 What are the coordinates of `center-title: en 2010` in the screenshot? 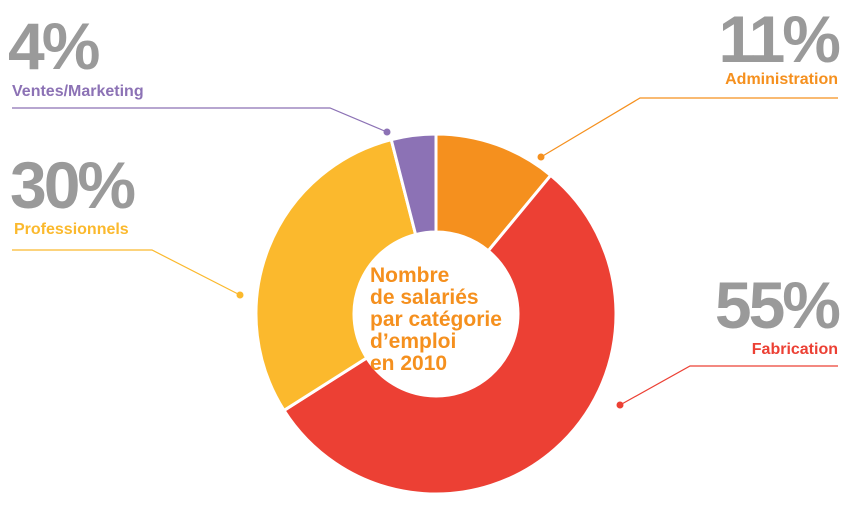 It's located at (408, 363).